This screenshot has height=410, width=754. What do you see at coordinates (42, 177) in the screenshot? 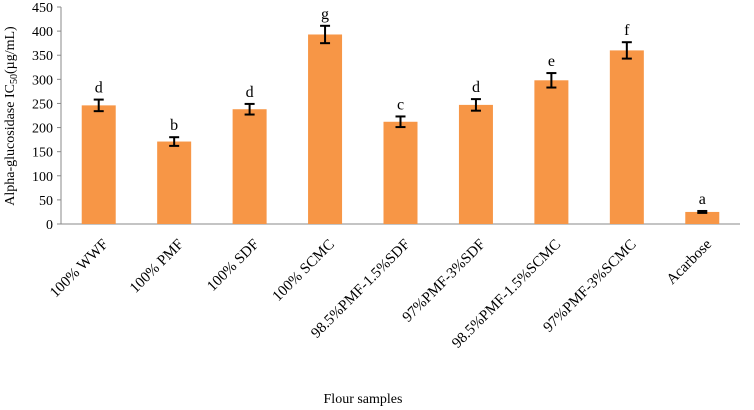
I see `y-tick-label: 100` at bounding box center [42, 177].